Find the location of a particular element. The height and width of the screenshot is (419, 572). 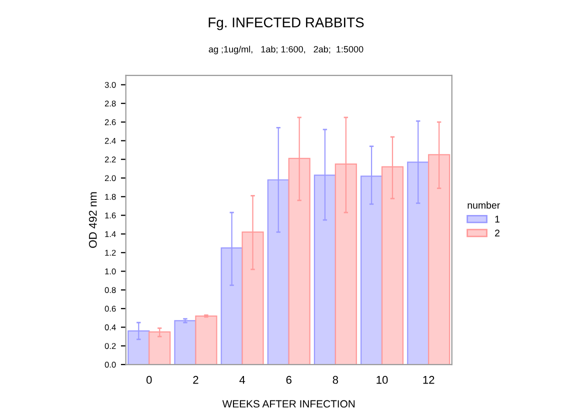

y-tick-label: 2.4 is located at coordinates (110, 141).